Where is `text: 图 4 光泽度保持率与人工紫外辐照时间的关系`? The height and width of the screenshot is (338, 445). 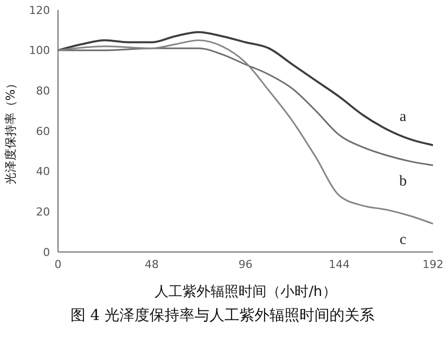
text: 图 4 光泽度保持率与人工紫外辐照时间的关系 is located at coordinates (222, 315).